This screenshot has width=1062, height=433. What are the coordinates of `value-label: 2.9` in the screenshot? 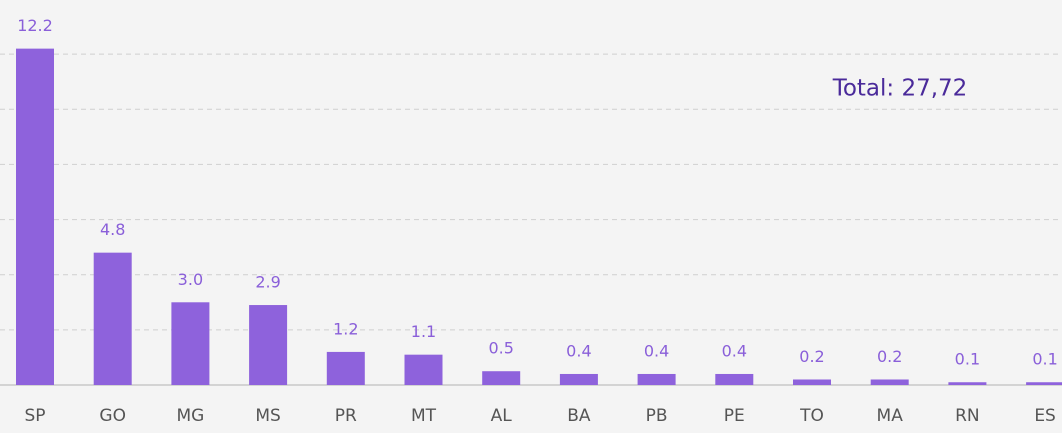 It's located at (267, 282).